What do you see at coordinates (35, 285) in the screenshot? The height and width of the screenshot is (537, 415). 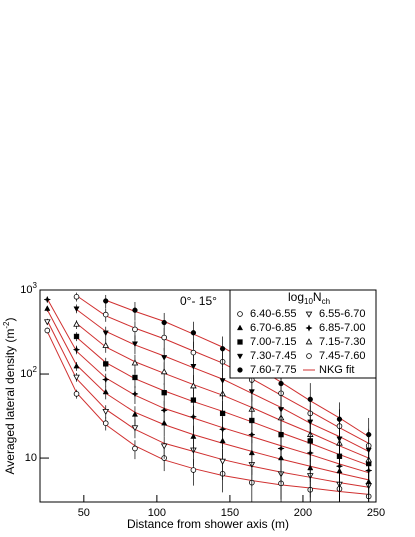 I see `y-tick-exponent: 3` at bounding box center [35, 285].